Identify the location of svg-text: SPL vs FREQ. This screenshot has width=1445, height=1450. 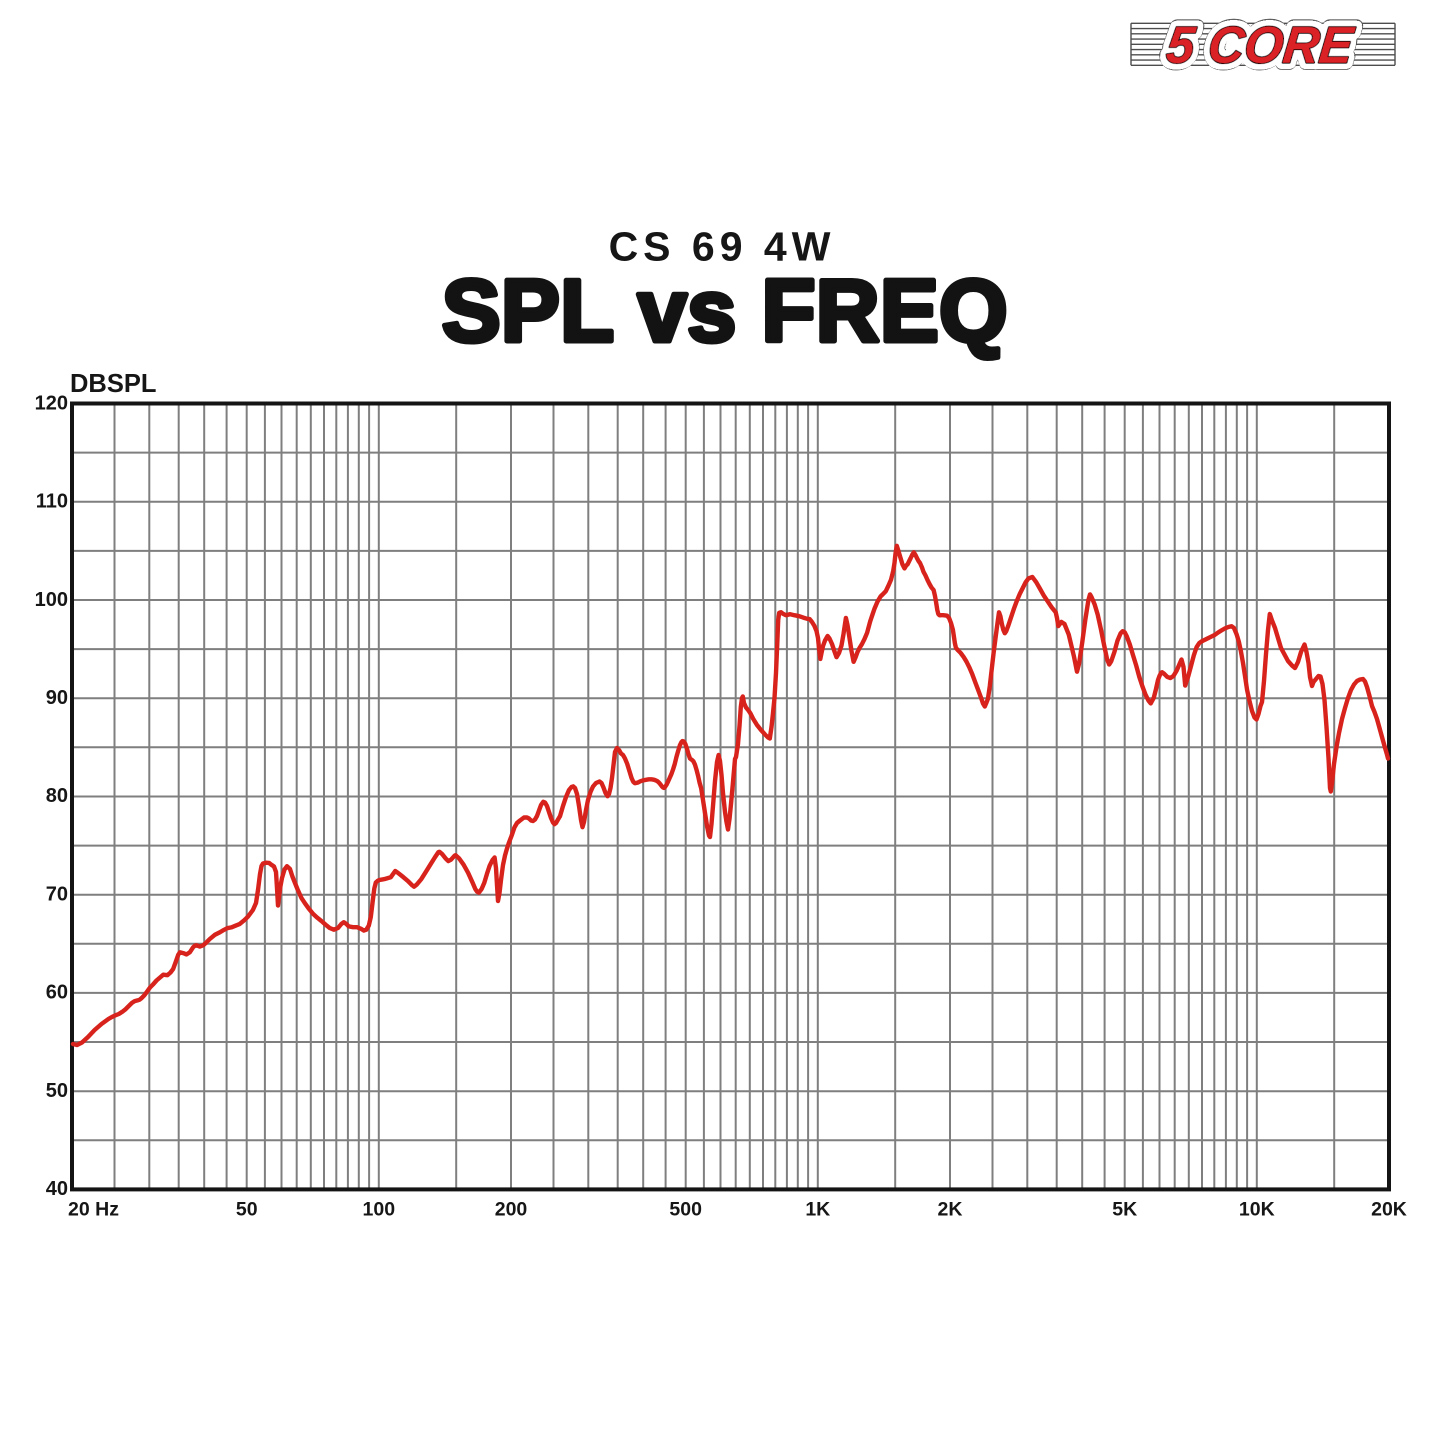
(725, 310).